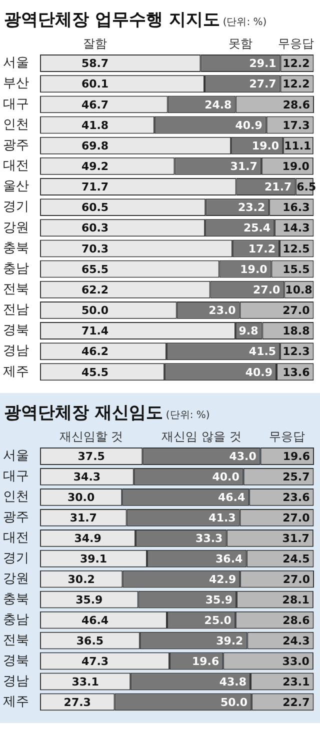 The height and width of the screenshot is (729, 320). I want to click on data-label: 33.3, so click(209, 539).